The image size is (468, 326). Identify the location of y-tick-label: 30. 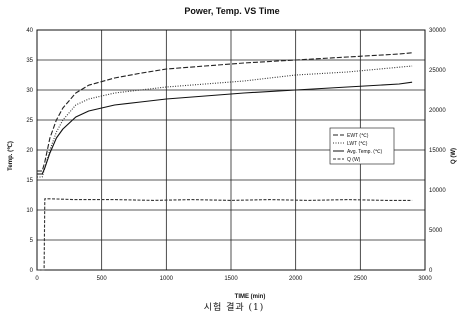
(29, 91).